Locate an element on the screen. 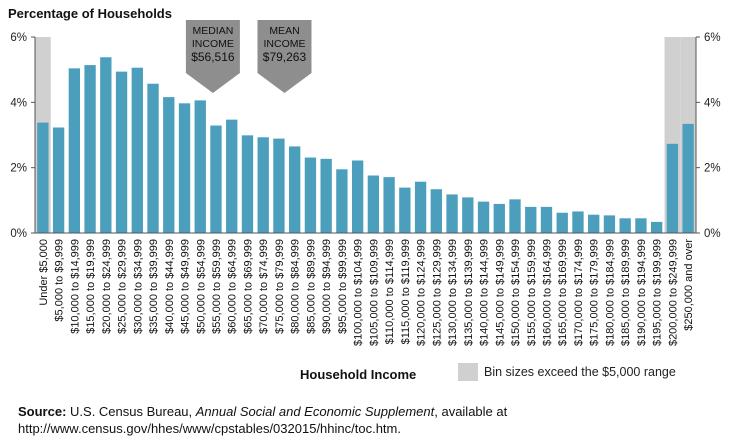 Image resolution: width=731 pixels, height=439 pixels. x-tick-label: $55,000 to $59,999 is located at coordinates (217, 286).